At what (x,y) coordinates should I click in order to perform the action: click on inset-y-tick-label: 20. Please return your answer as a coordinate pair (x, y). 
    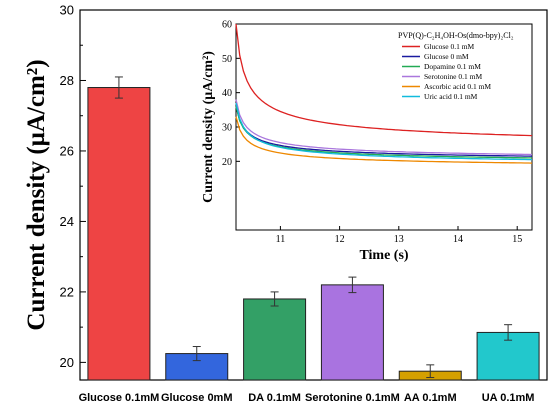
    Looking at the image, I should click on (227, 162).